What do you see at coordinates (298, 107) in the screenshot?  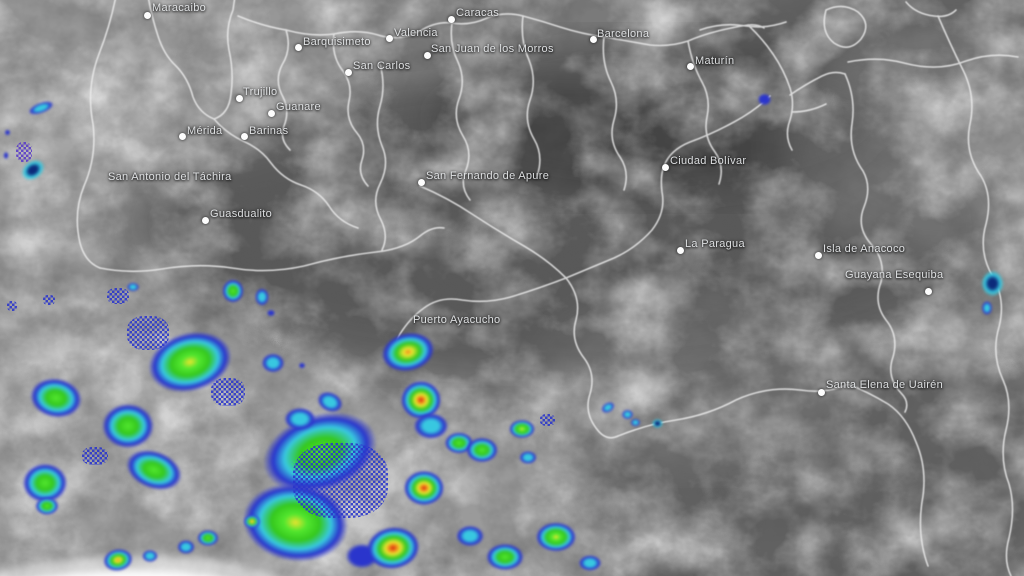 I see `city-label: Guanare` at bounding box center [298, 107].